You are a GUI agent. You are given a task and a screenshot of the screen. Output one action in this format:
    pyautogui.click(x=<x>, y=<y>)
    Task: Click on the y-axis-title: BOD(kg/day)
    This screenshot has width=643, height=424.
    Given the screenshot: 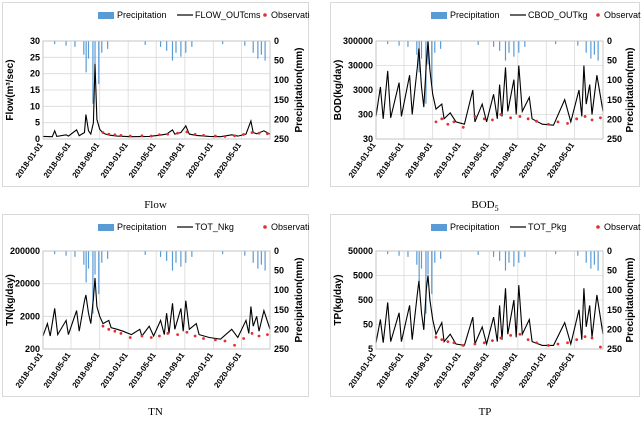 What is the action you would take?
    pyautogui.click(x=338, y=90)
    